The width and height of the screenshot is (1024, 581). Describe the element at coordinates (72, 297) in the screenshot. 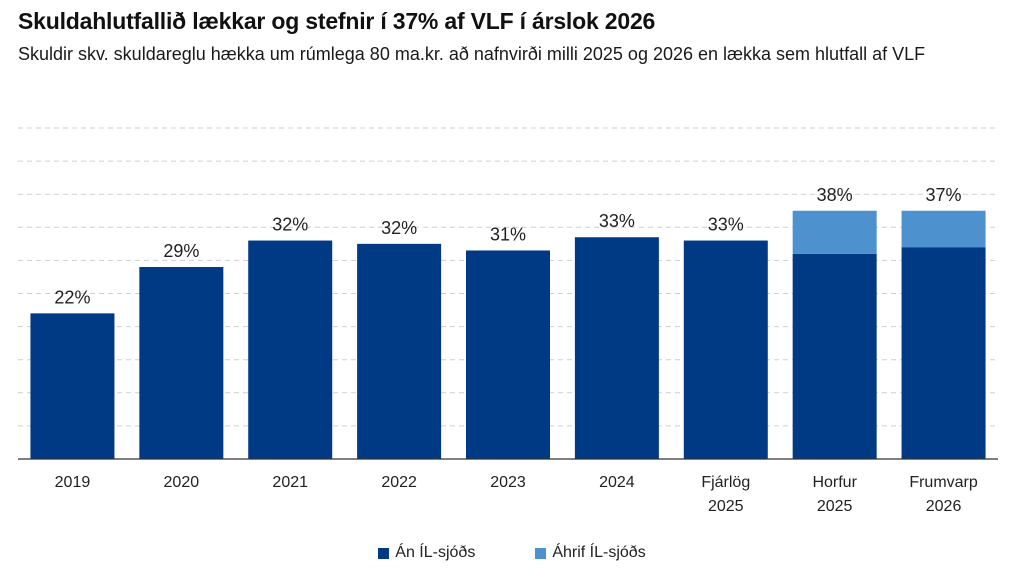

I see `data-label: 22%` at that location.